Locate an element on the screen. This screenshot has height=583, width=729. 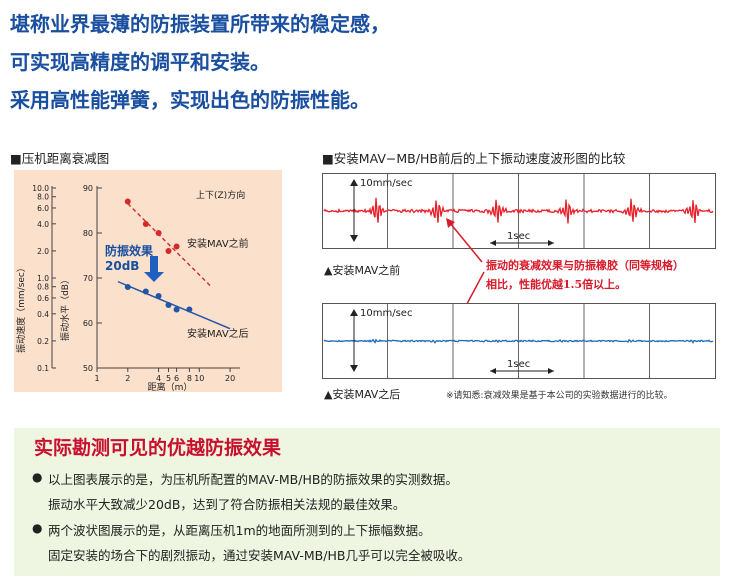
x-tick-label: 10 is located at coordinates (199, 378).